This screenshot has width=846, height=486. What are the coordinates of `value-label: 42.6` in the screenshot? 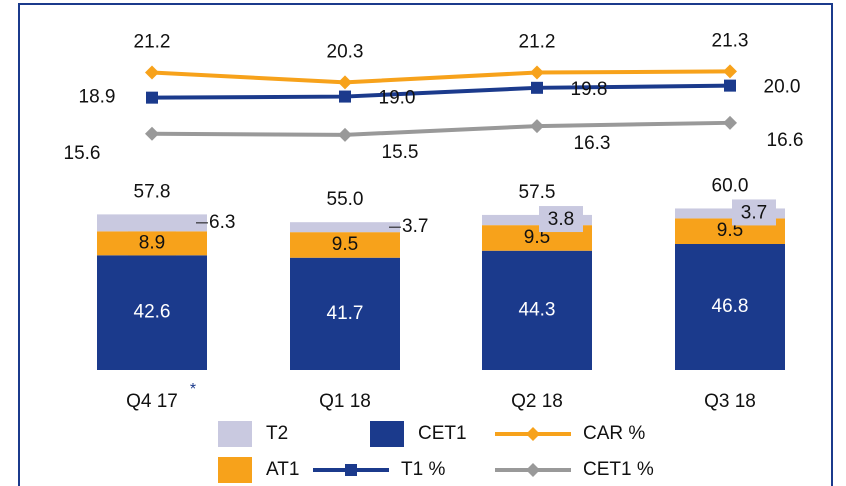 It's located at (152, 312).